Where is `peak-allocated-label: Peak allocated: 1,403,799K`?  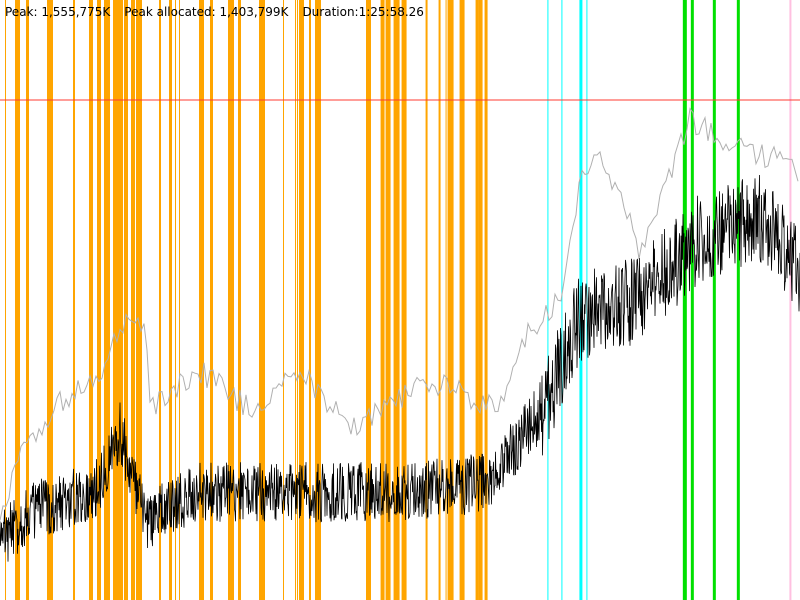
peak-allocated-label: Peak allocated: 1,403,799K is located at coordinates (206, 12).